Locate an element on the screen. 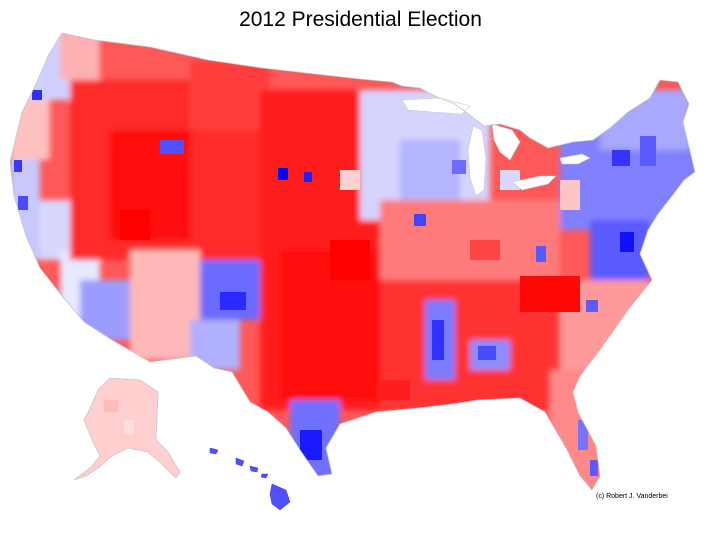 The height and width of the screenshot is (541, 721). map-title: 2012 Presidential Election is located at coordinates (360, 19).